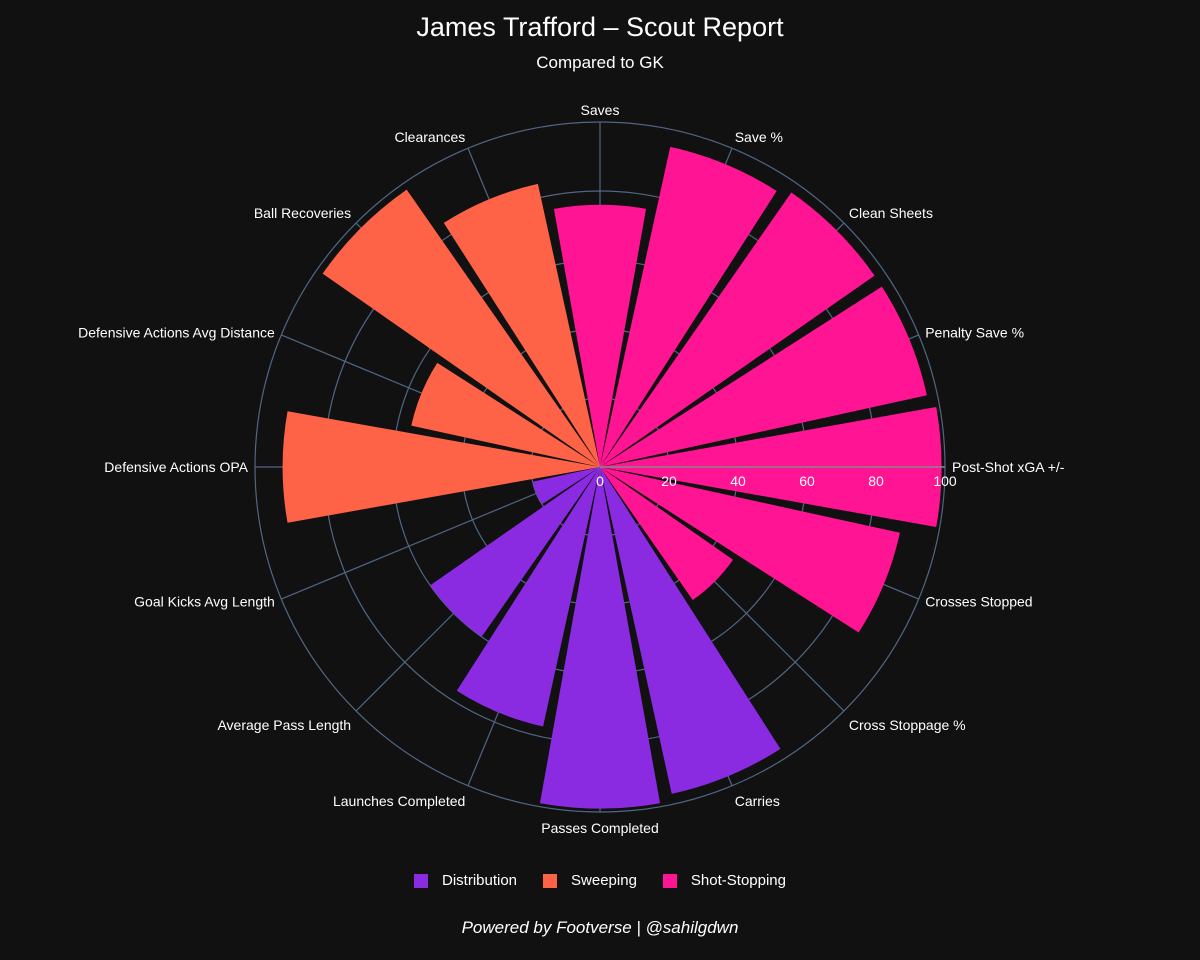 The width and height of the screenshot is (1200, 960). I want to click on legend: Distribution Sweeping Shot-Stopping, so click(600, 880).